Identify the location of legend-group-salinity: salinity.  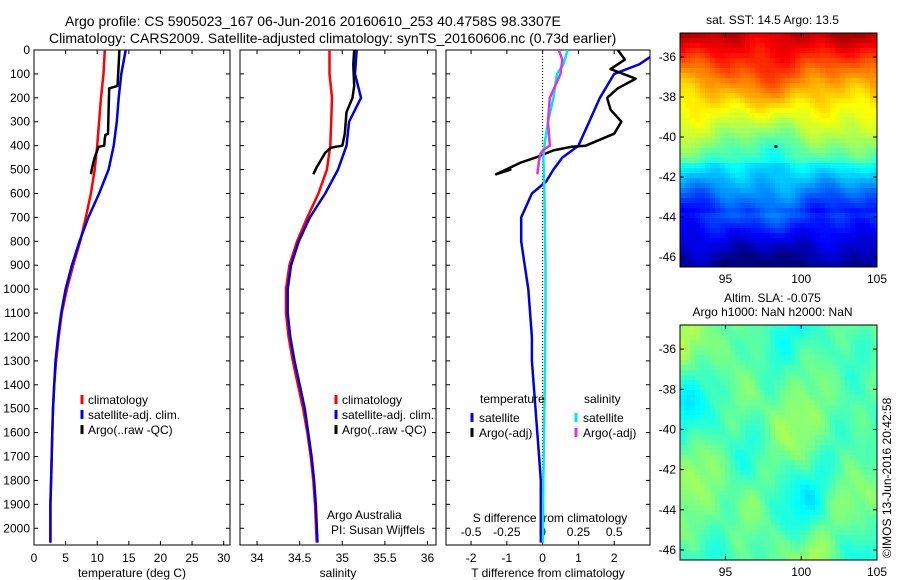
(602, 399).